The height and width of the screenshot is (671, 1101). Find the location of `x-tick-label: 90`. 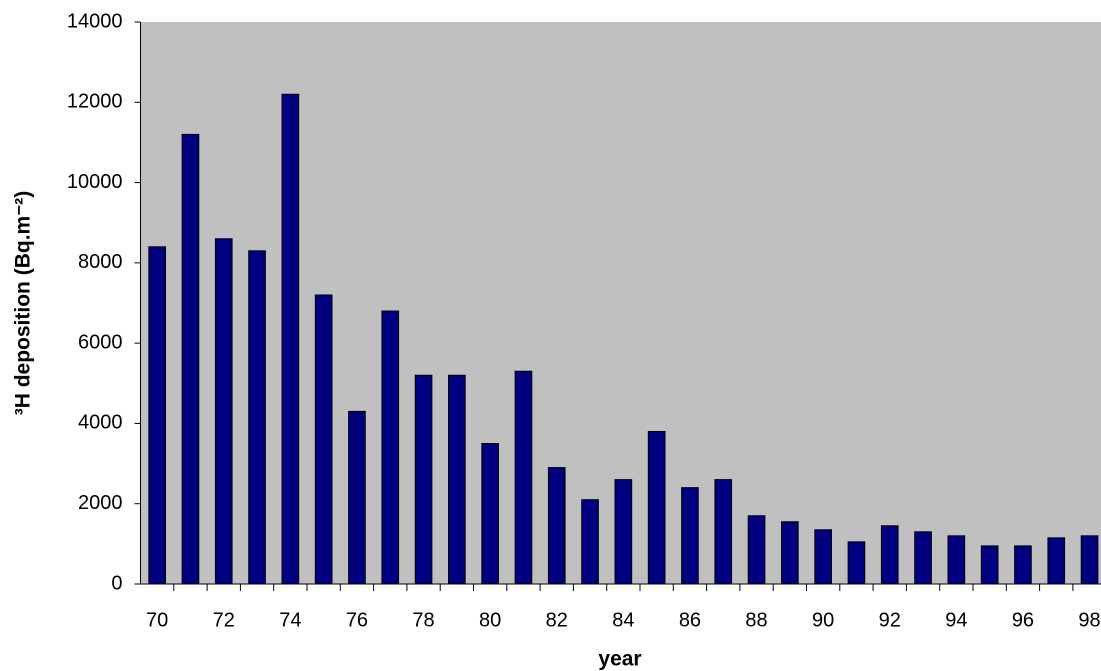

x-tick-label: 90 is located at coordinates (823, 620).